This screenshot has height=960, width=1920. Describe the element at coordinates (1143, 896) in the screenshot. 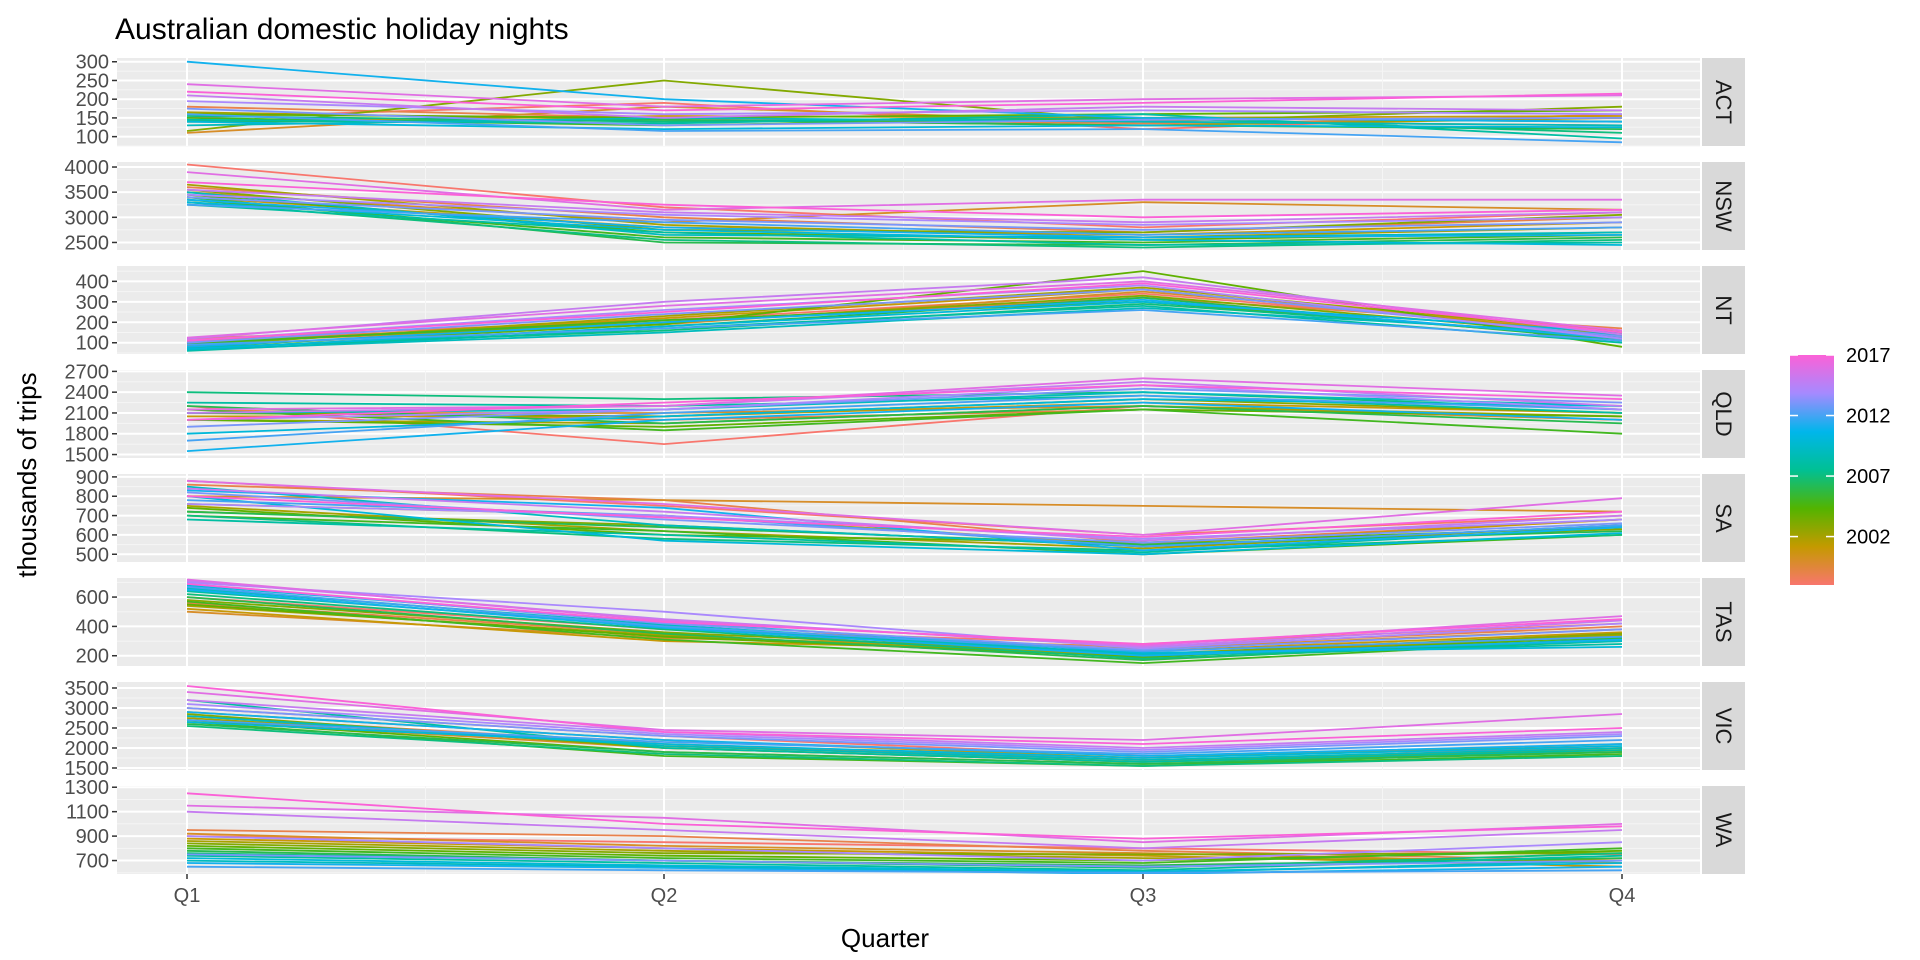

I see `x-tick-label: Q3` at that location.